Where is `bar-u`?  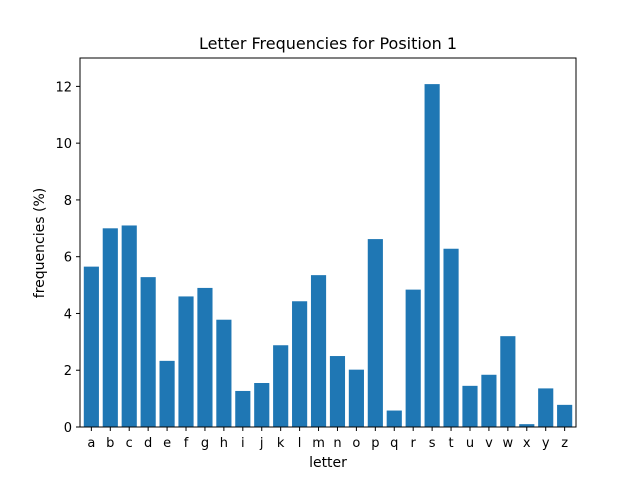
bar-u is located at coordinates (470, 406).